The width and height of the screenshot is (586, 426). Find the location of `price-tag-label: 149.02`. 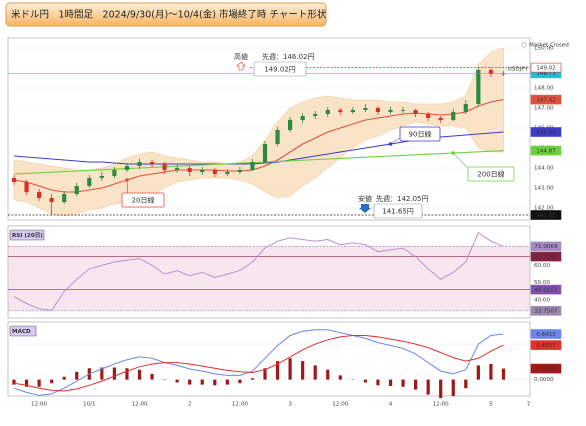

price-tag-label: 149.02 is located at coordinates (546, 68).